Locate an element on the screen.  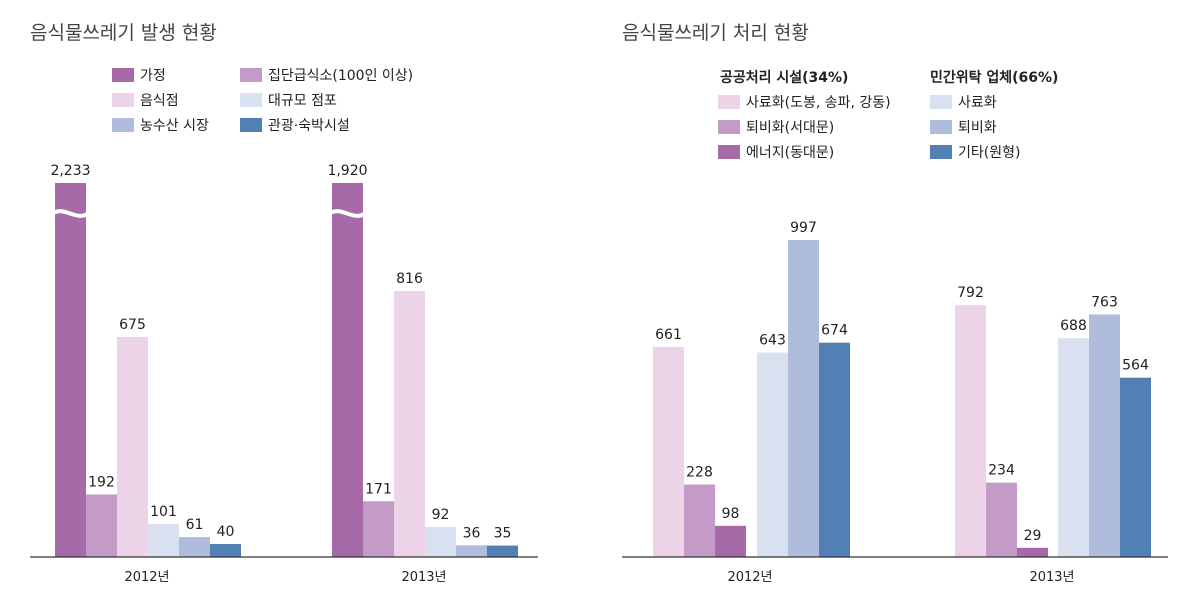
legend-label: 관광·숙박시설 is located at coordinates (309, 126).